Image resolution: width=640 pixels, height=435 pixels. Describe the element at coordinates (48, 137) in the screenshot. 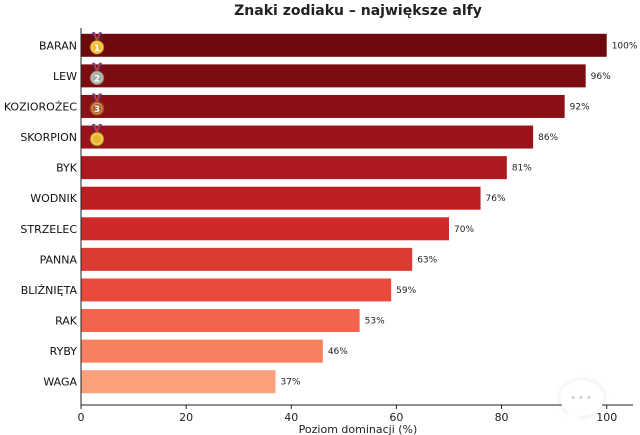

I see `category-label: SKORPION` at that location.